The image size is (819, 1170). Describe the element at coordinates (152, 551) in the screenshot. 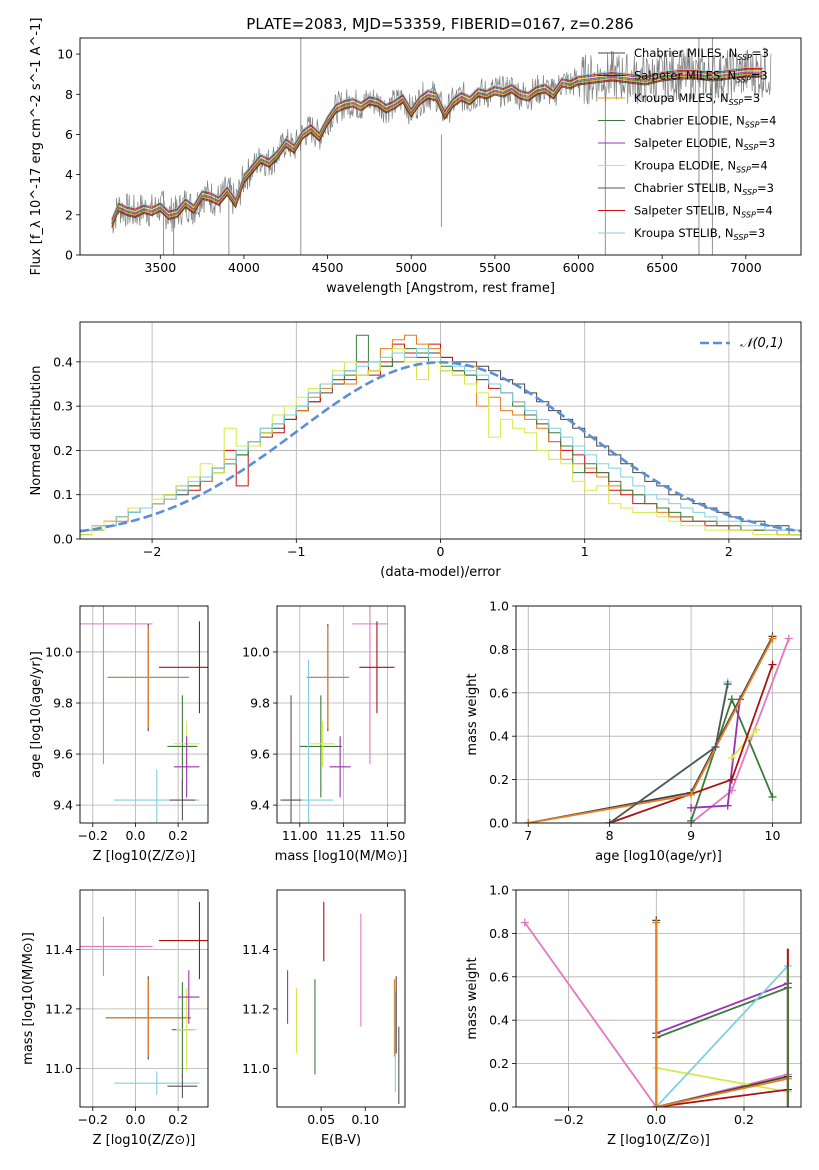

I see `x-tick-label: −2` at that location.